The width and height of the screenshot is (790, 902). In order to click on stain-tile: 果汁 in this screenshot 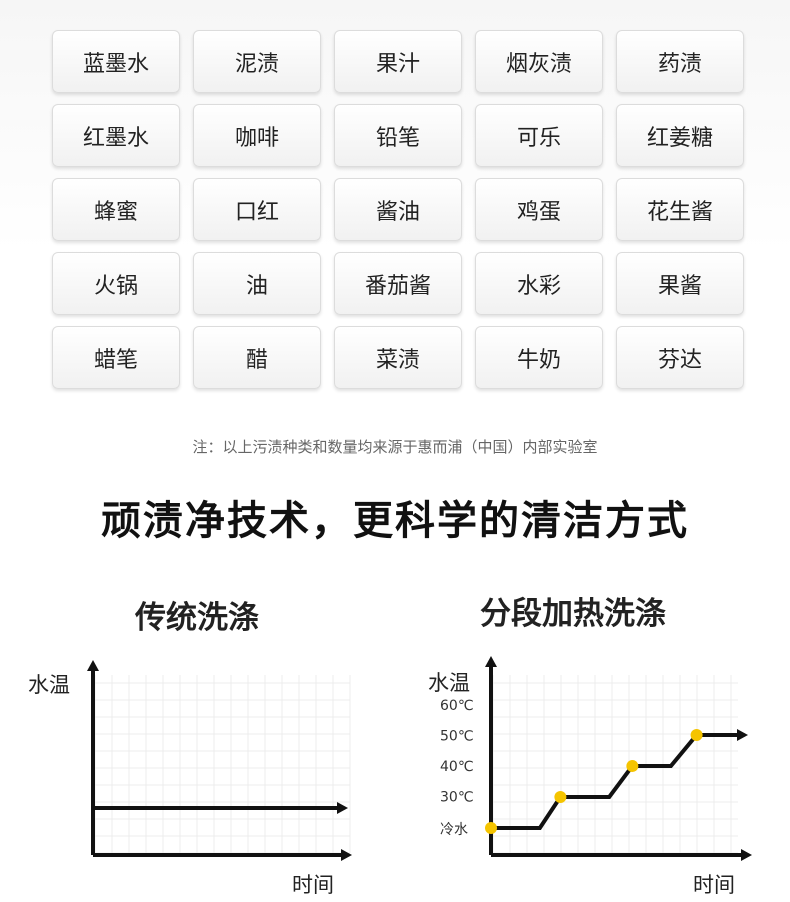, I will do `click(398, 61)`.